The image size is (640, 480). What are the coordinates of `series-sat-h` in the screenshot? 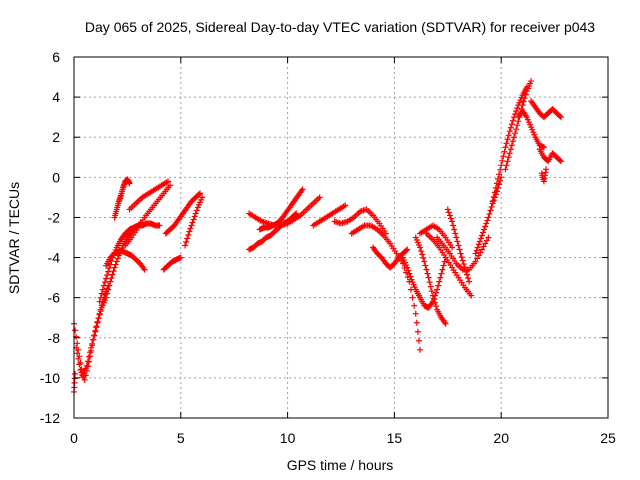 It's located at (148, 215).